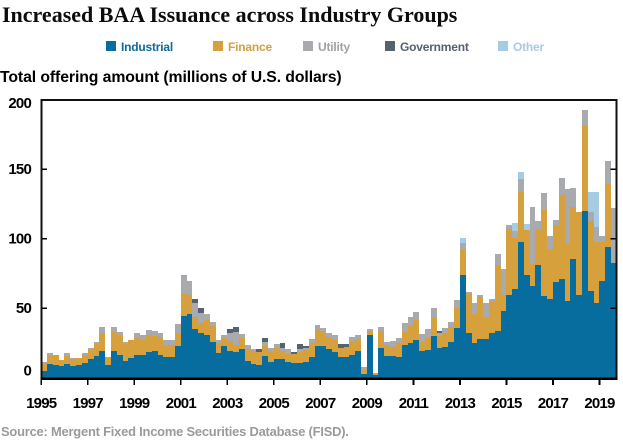 Image resolution: width=623 pixels, height=448 pixels. Describe the element at coordinates (553, 403) in the screenshot. I see `svg-text: 2017` at that location.